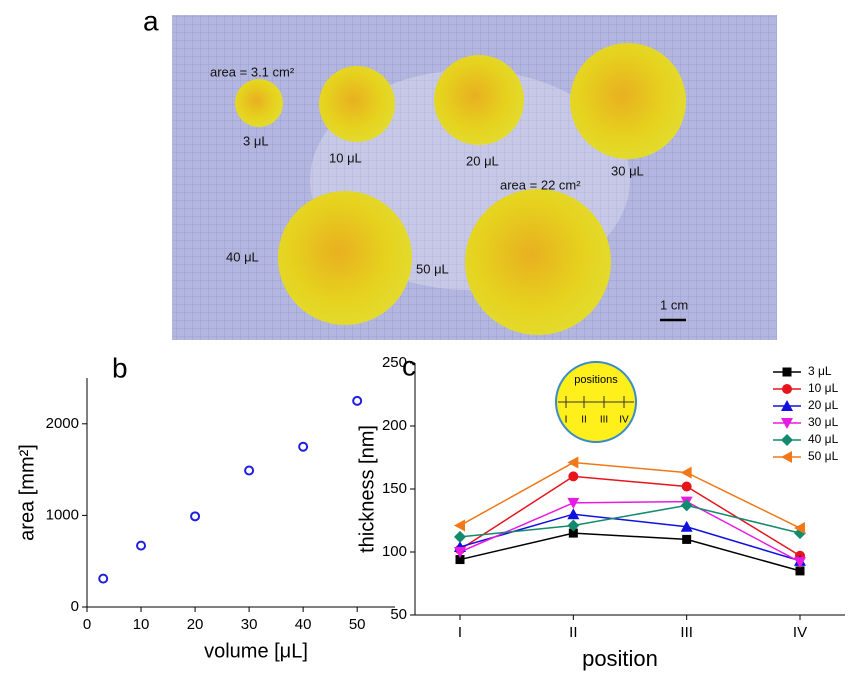 The width and height of the screenshot is (853, 673). I want to click on panel-label: a, so click(151, 20).